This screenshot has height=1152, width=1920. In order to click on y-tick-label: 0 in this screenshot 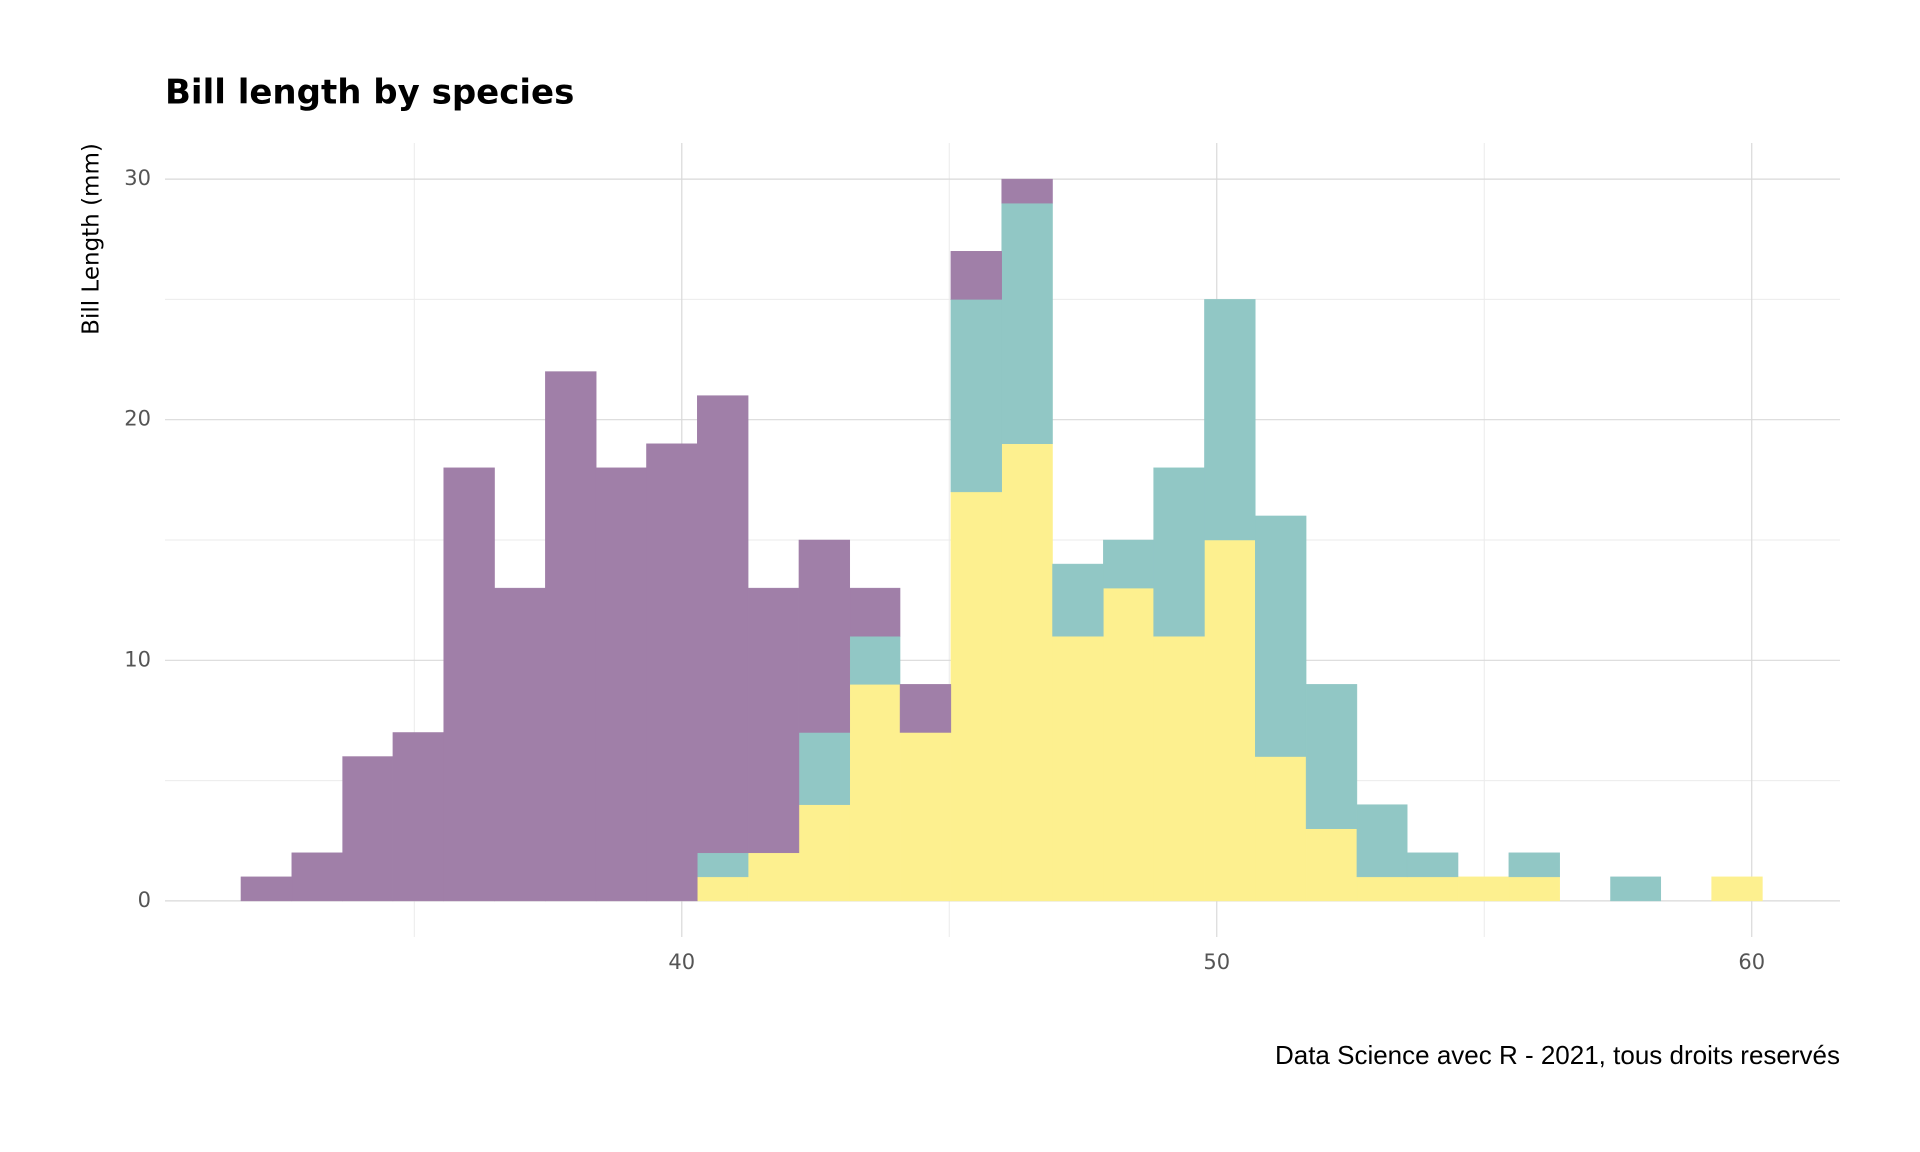, I will do `click(144, 900)`.